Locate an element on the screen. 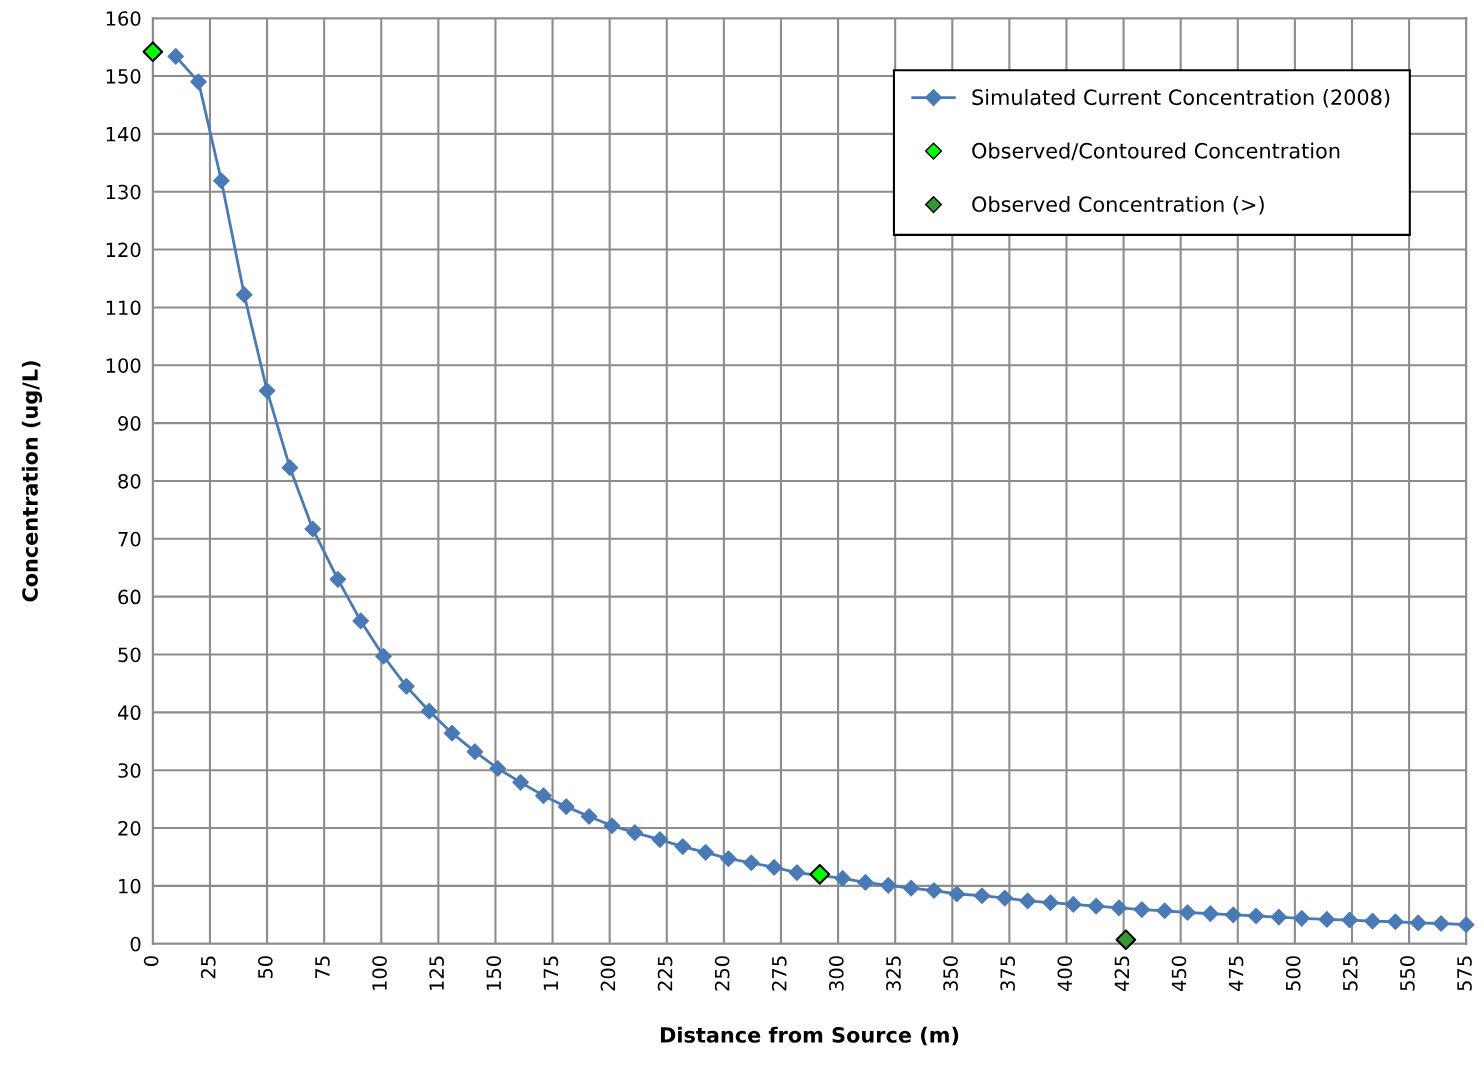 The height and width of the screenshot is (1070, 1484). x-tick-label: 75 is located at coordinates (322, 967).